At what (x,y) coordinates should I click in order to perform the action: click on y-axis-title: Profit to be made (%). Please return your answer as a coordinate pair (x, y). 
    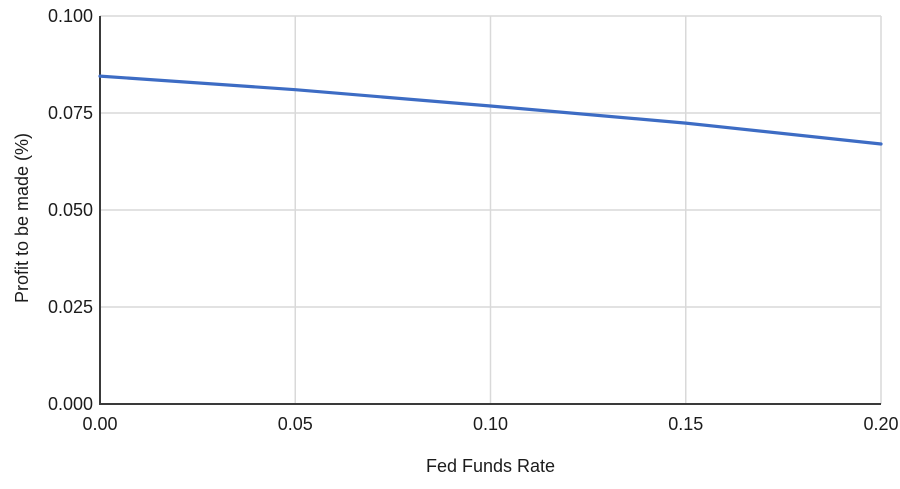
    Looking at the image, I should click on (22, 218).